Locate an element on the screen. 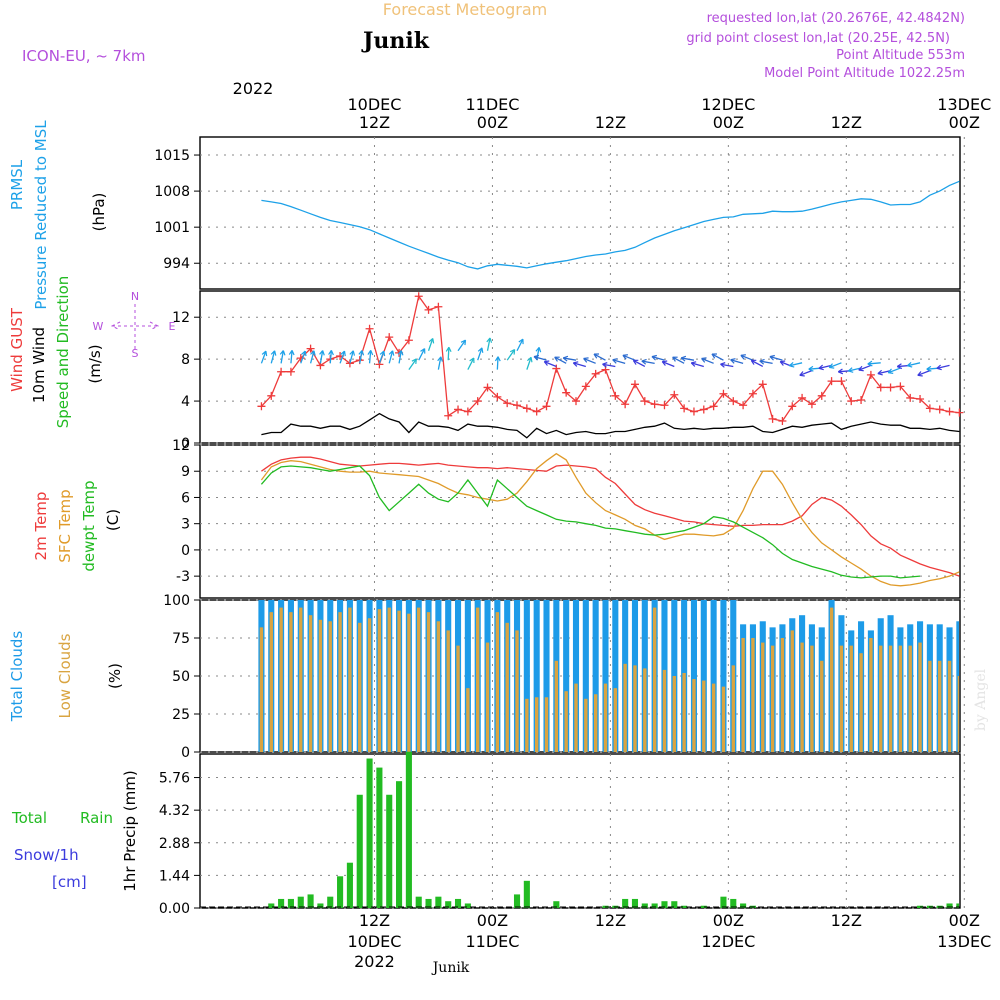 Image resolution: width=1000 pixels, height=1000 pixels. axis-label: Wind GUST is located at coordinates (17, 349).